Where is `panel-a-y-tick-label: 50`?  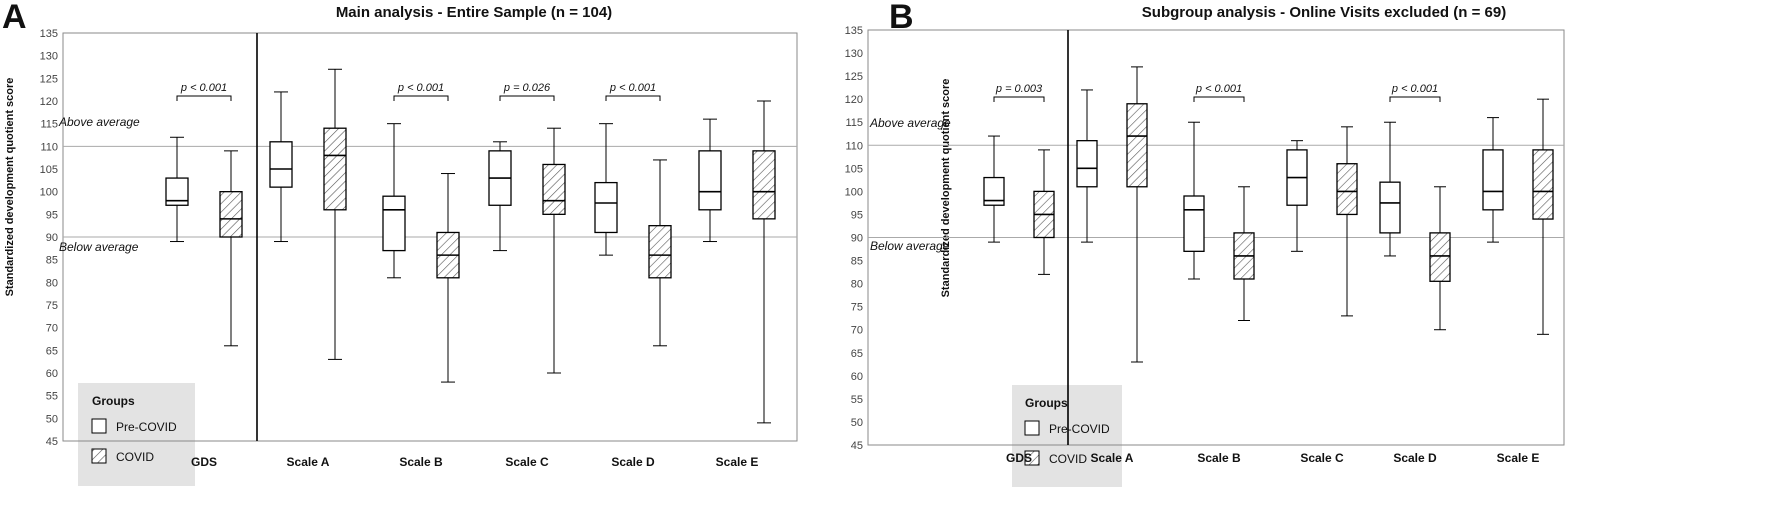 panel-a-y-tick-label: 50 is located at coordinates (52, 419).